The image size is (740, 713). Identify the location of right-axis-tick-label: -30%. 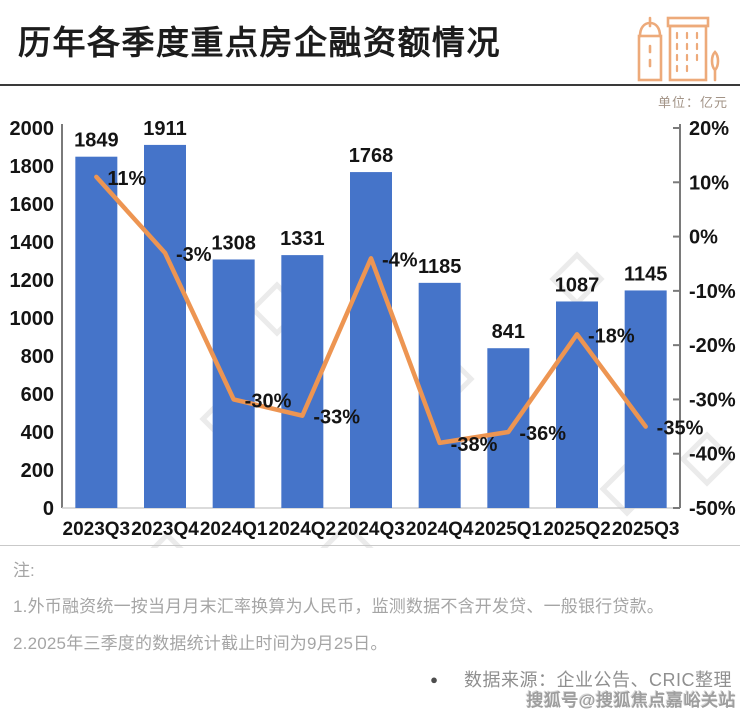
(712, 400).